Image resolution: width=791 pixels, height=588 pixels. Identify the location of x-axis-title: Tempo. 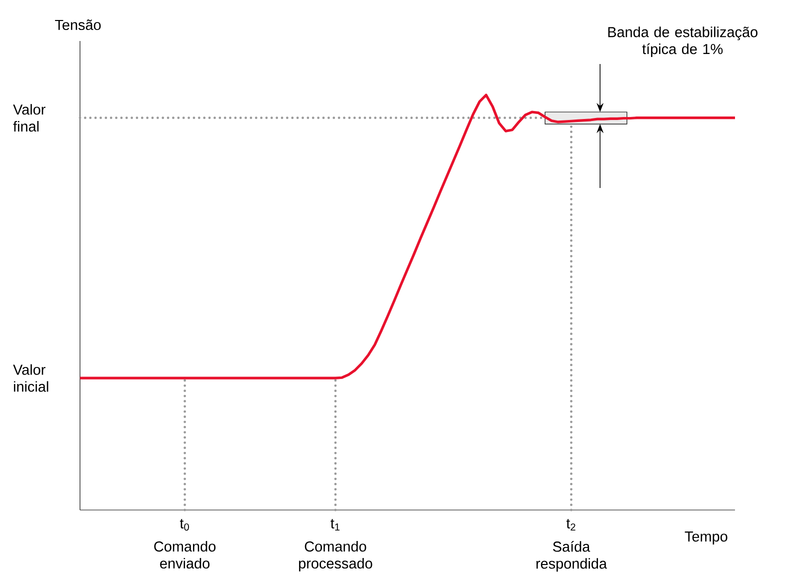
(706, 538).